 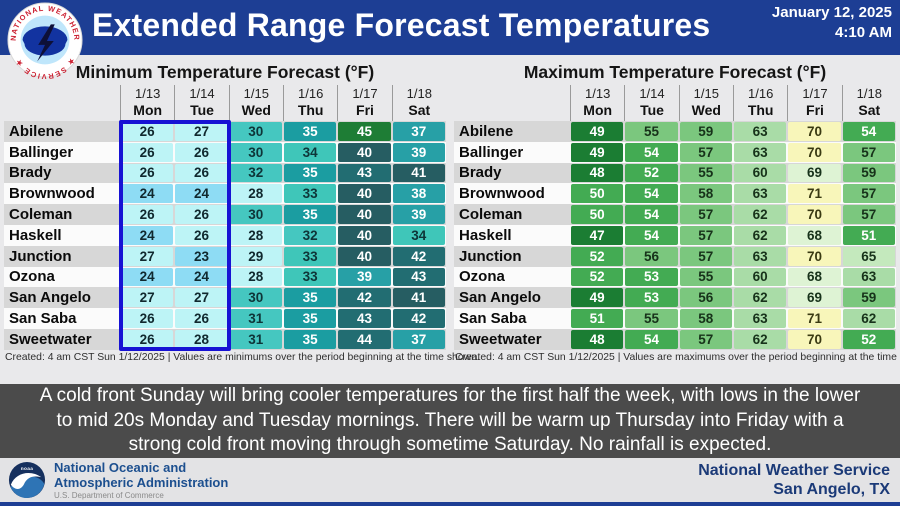 What do you see at coordinates (40, 256) in the screenshot?
I see `city-label: Junction` at bounding box center [40, 256].